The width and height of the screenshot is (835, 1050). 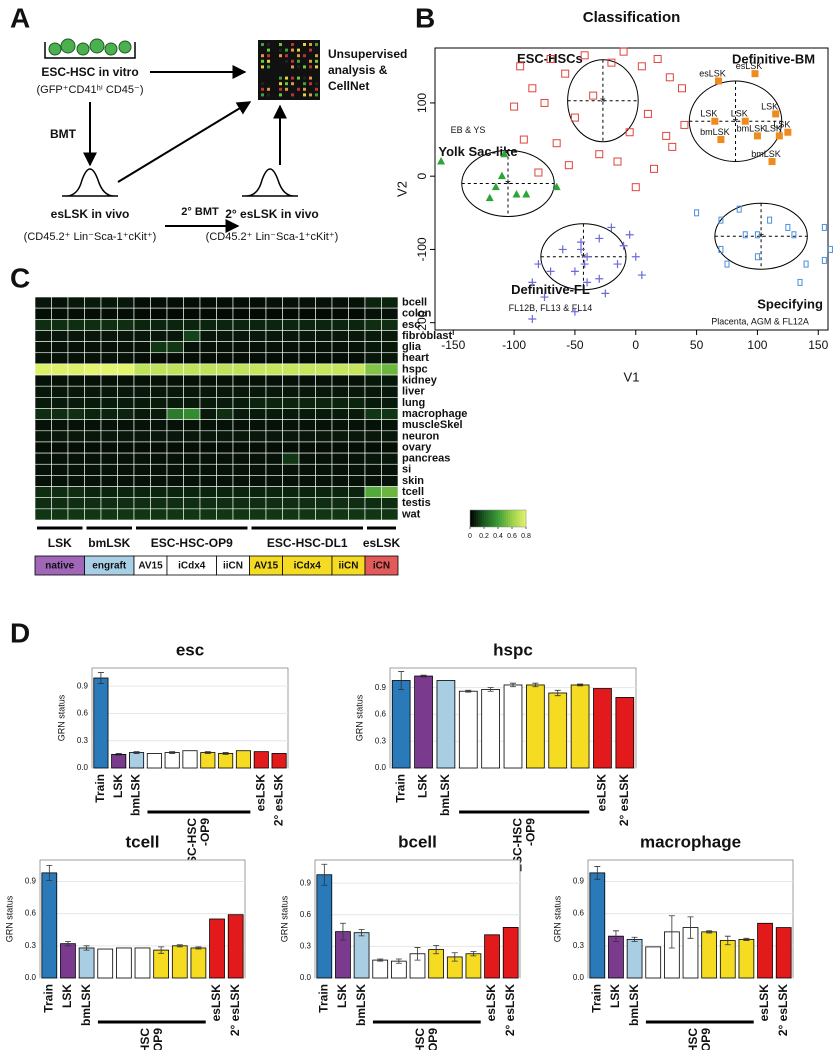 I want to click on cluster-center, so click(x=603, y=100).